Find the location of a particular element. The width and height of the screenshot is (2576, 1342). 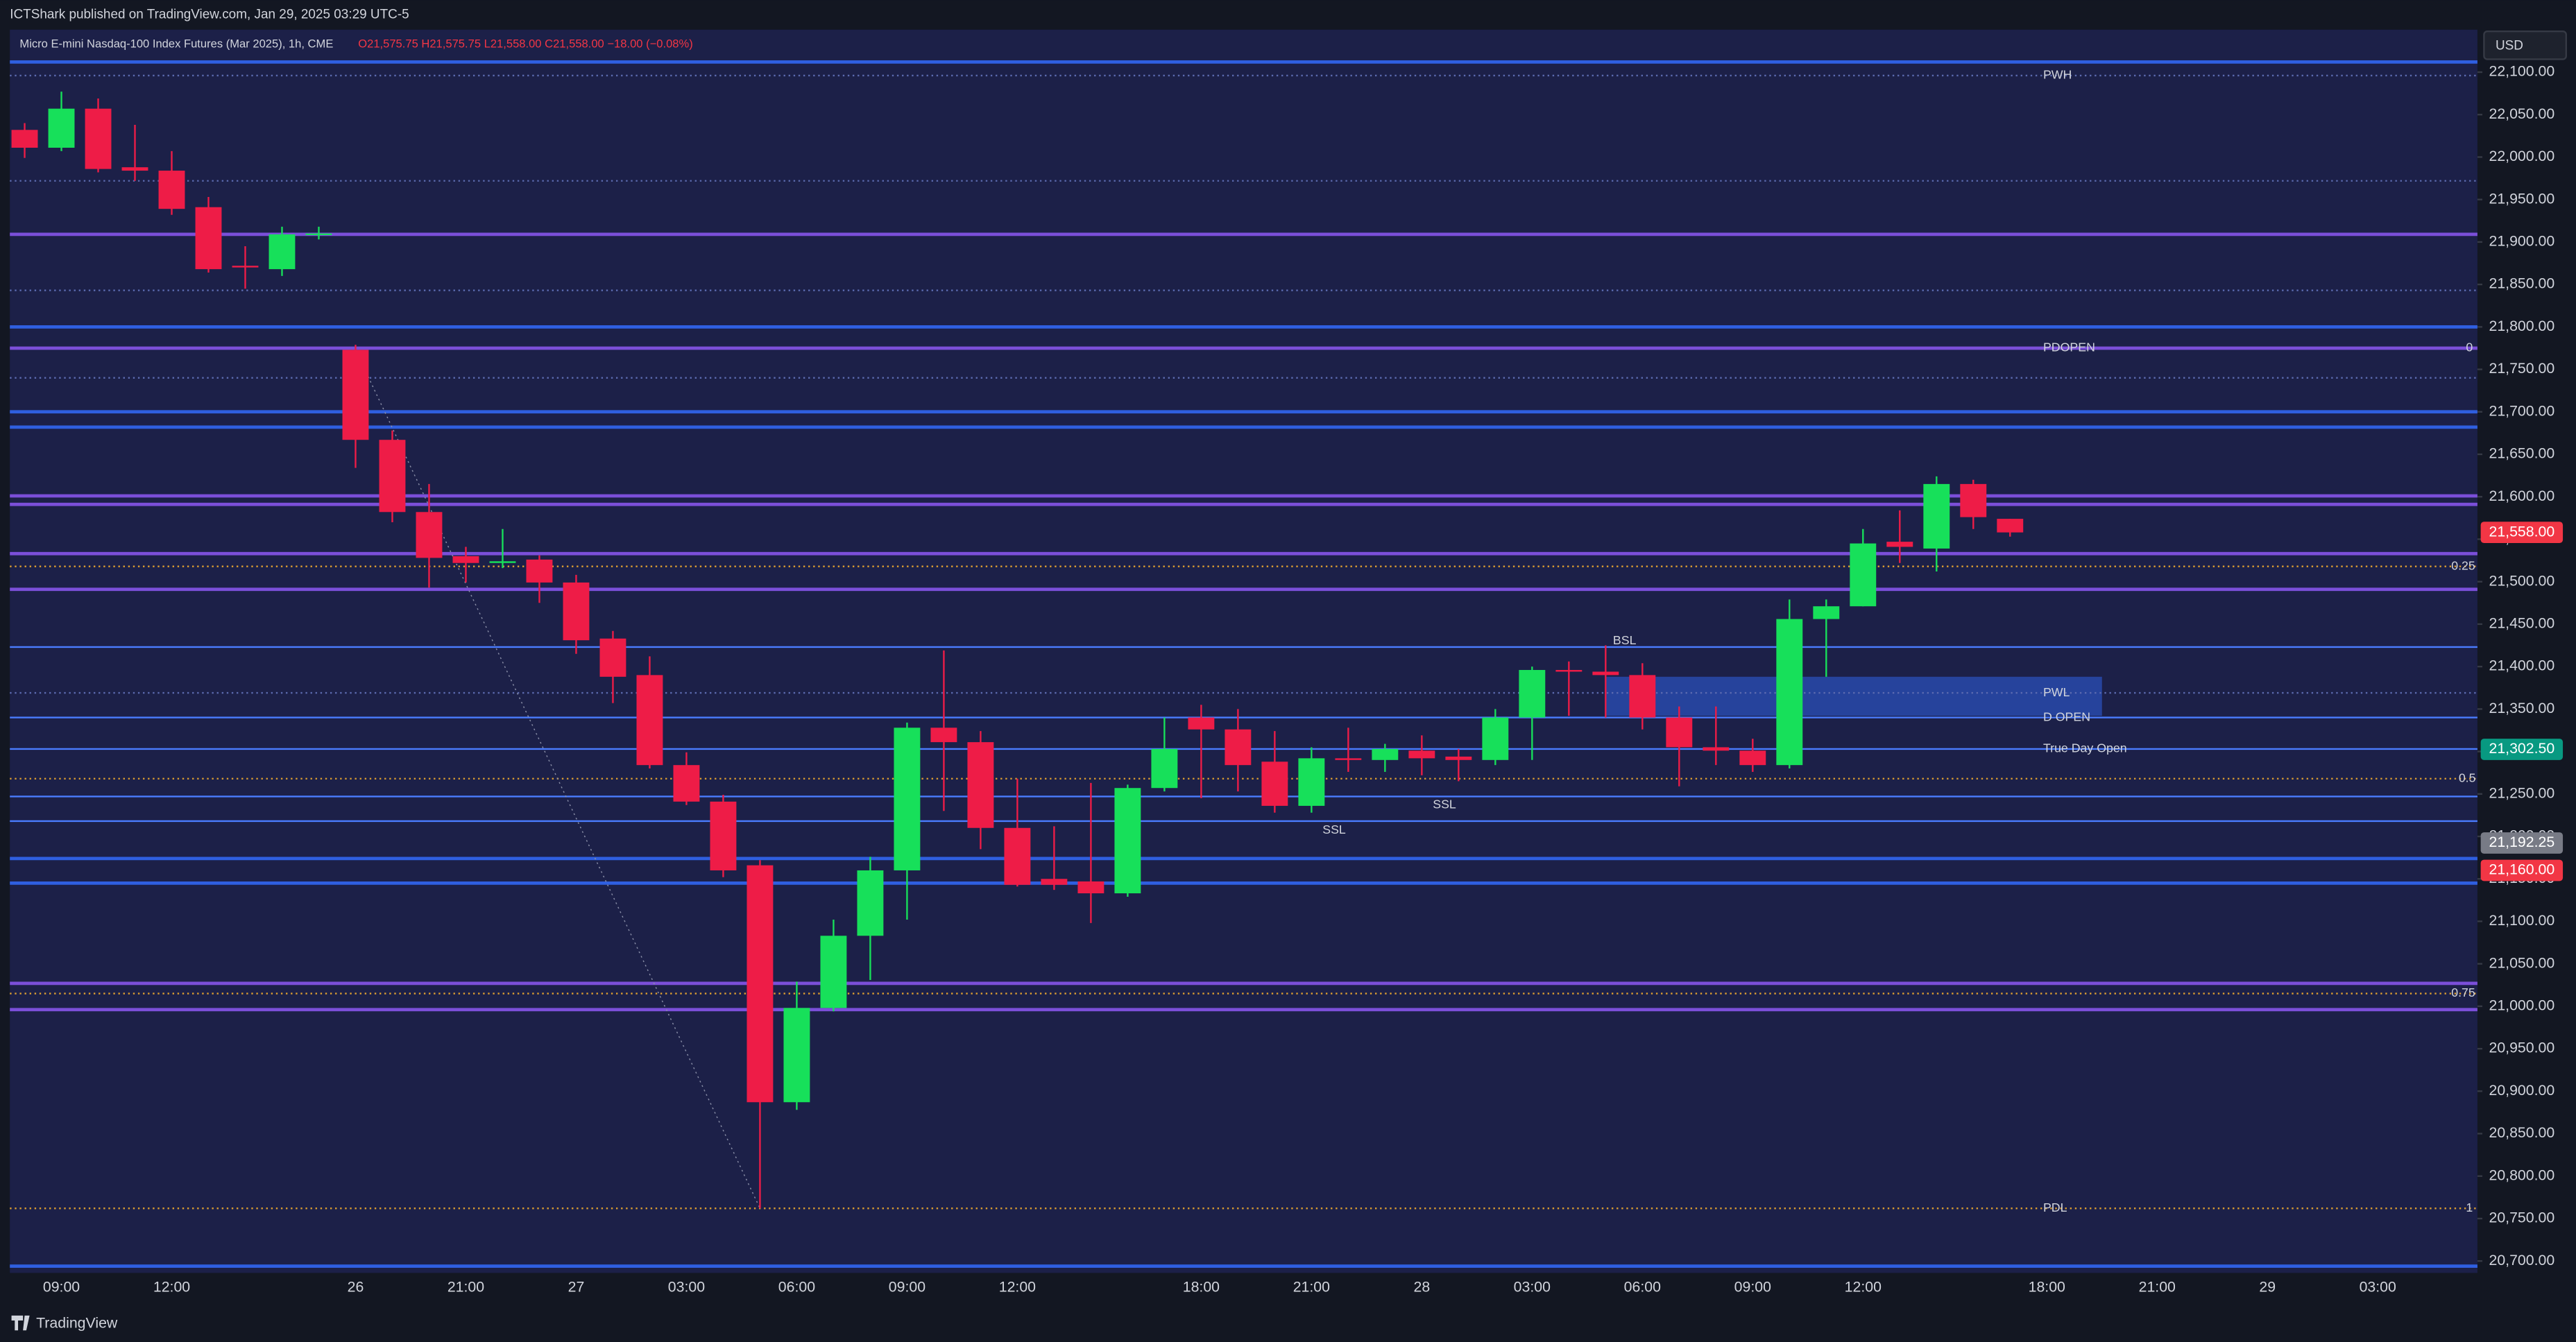

price-badge-label: 21,192.25 is located at coordinates (2521, 842).